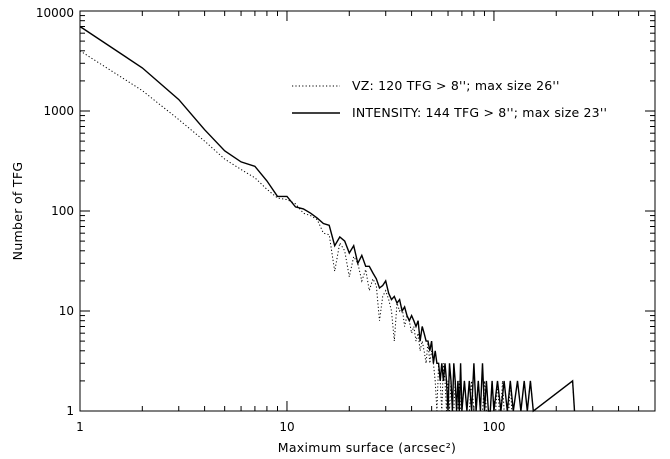 The width and height of the screenshot is (670, 459). Describe the element at coordinates (494, 427) in the screenshot. I see `x-tick-label: 100` at that location.